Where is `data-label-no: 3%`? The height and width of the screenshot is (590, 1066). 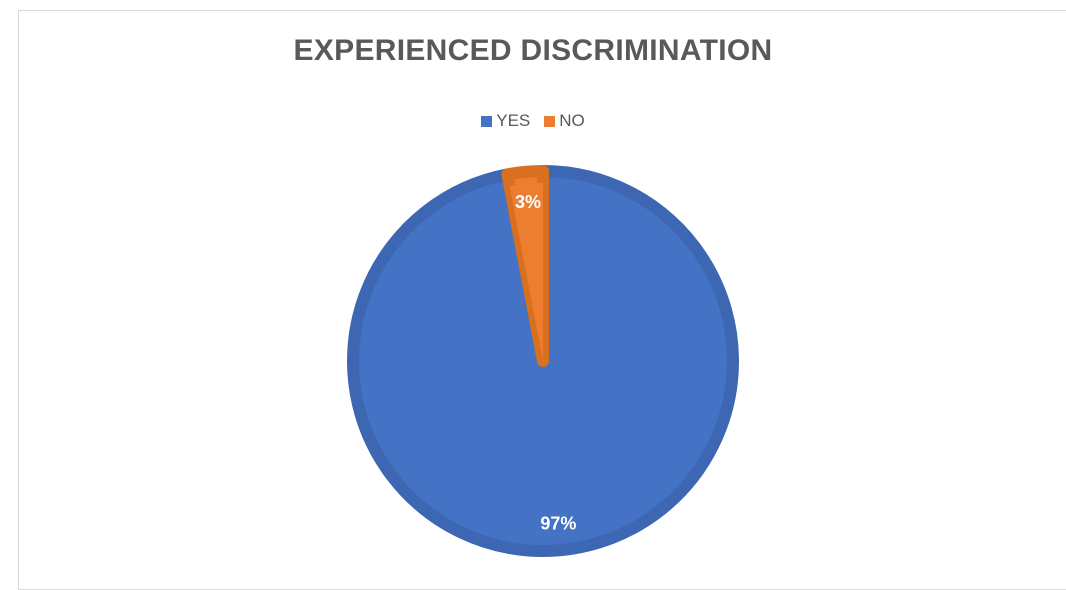 data-label-no: 3% is located at coordinates (528, 202).